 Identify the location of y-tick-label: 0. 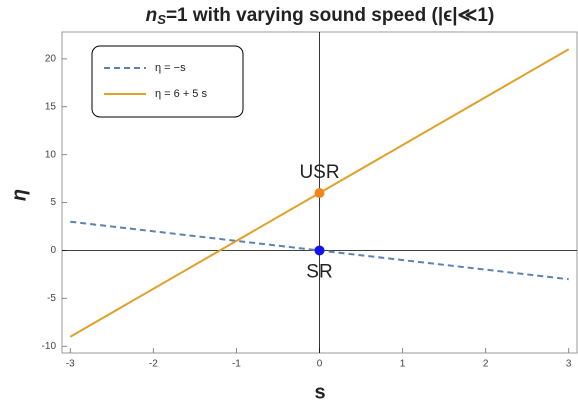
(53, 250).